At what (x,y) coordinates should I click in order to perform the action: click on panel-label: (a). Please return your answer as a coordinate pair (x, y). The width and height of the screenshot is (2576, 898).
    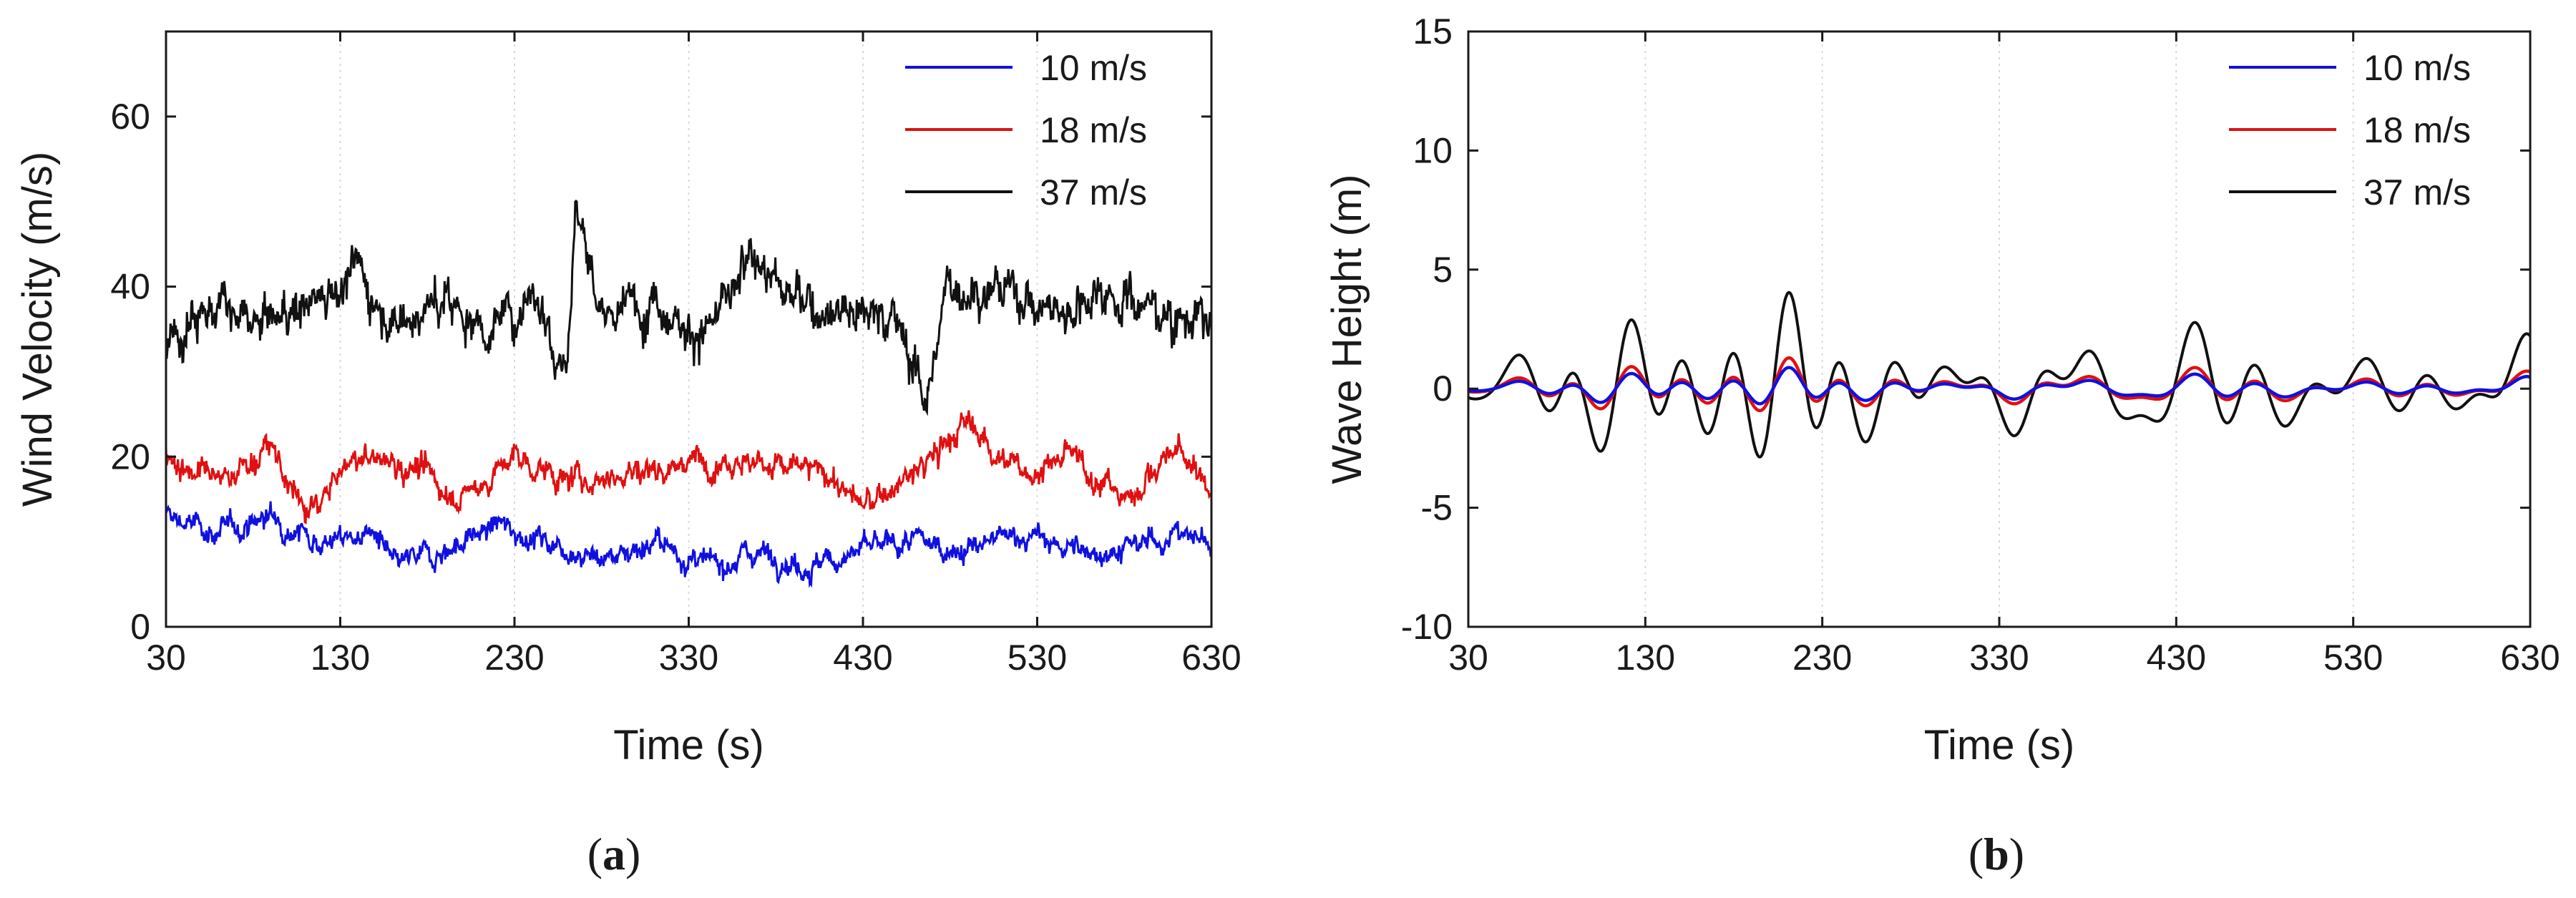
    Looking at the image, I should click on (614, 854).